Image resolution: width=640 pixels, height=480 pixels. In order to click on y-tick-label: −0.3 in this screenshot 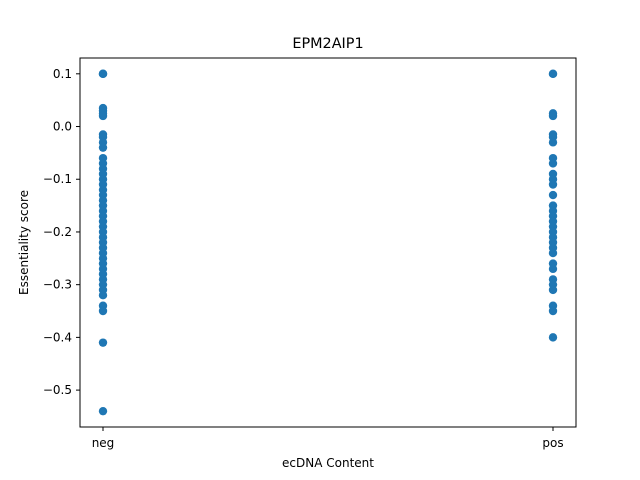, I will do `click(57, 285)`.